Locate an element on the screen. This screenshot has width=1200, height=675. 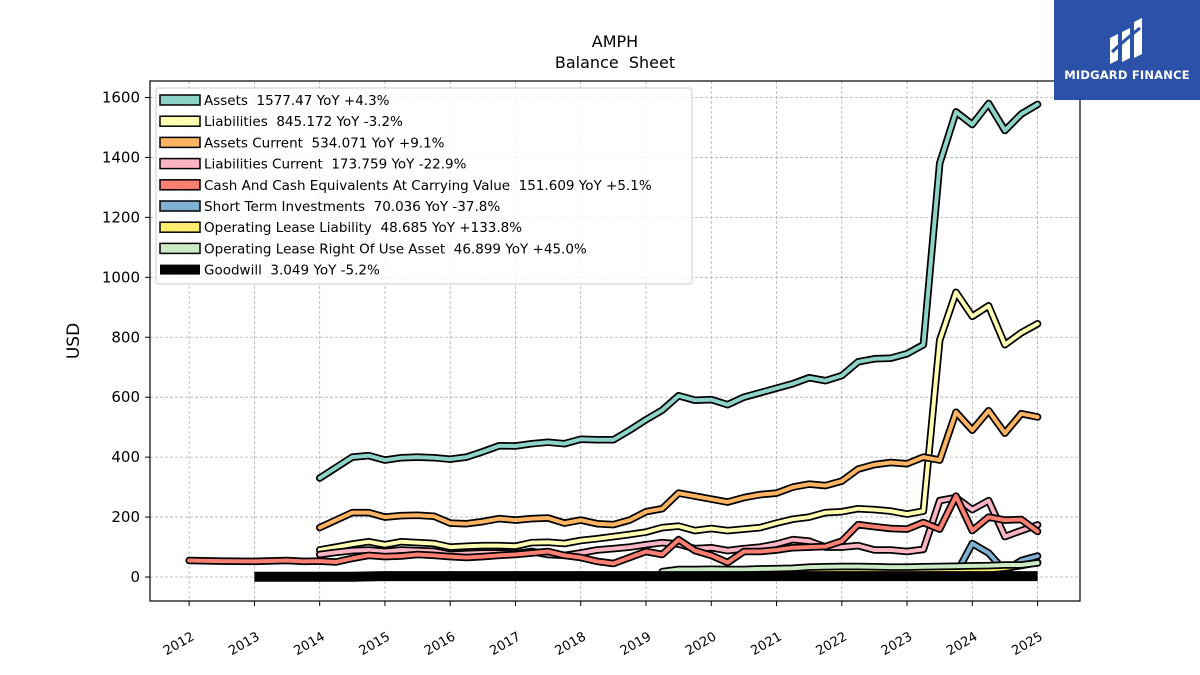
x-tick-label: 2015 is located at coordinates (375, 644).